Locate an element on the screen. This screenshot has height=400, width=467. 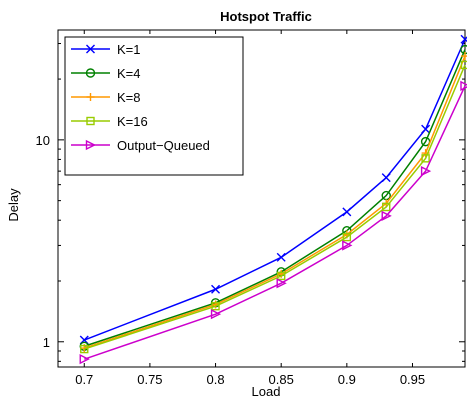
legend-entry: Output−Queued is located at coordinates (140, 145).